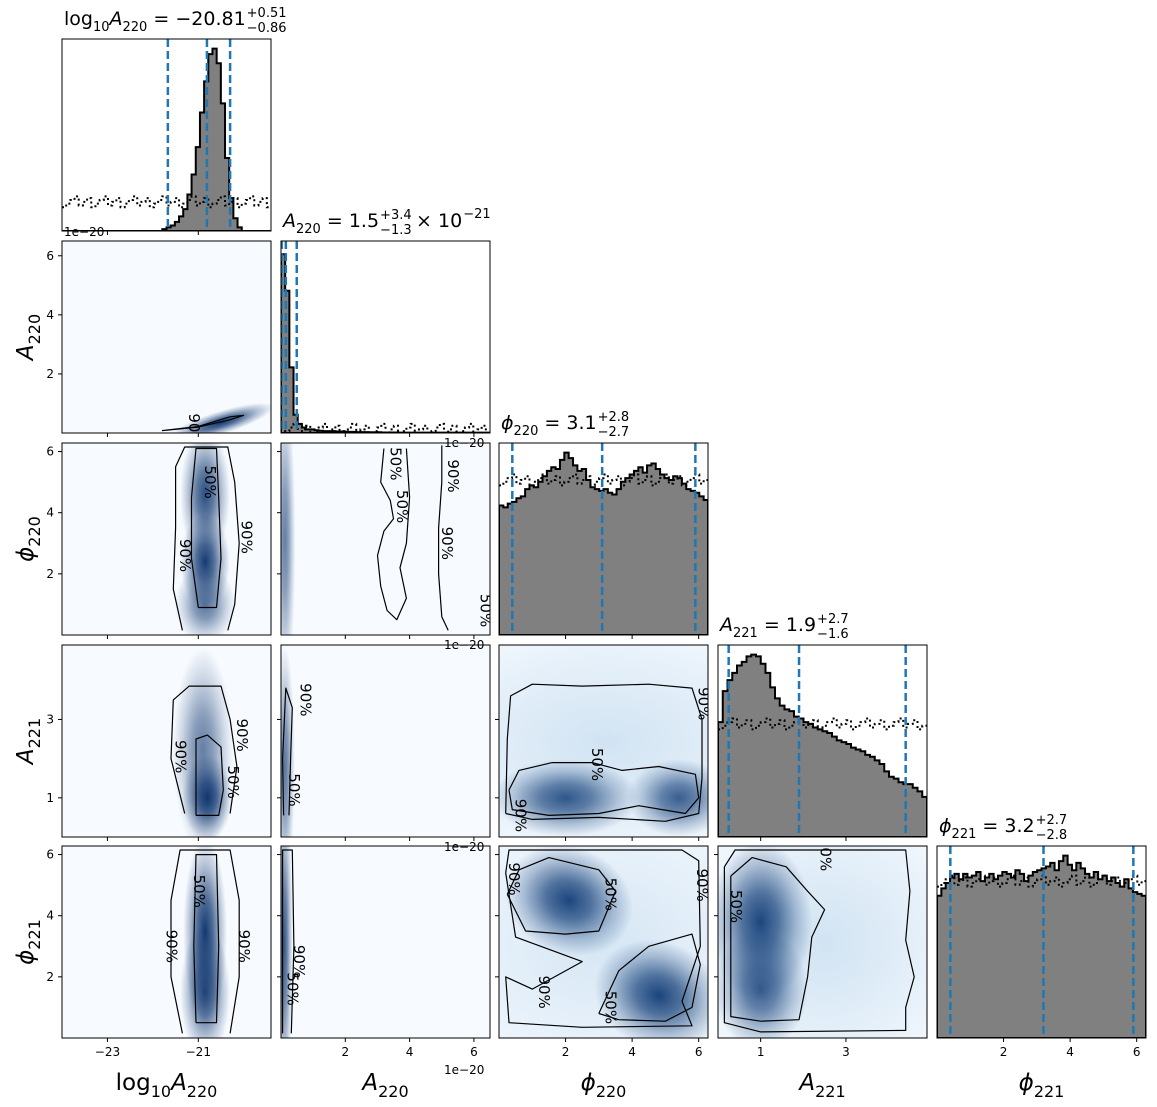 The height and width of the screenshot is (1107, 1157). I want to click on hist-panel-A220, so click(385, 337).